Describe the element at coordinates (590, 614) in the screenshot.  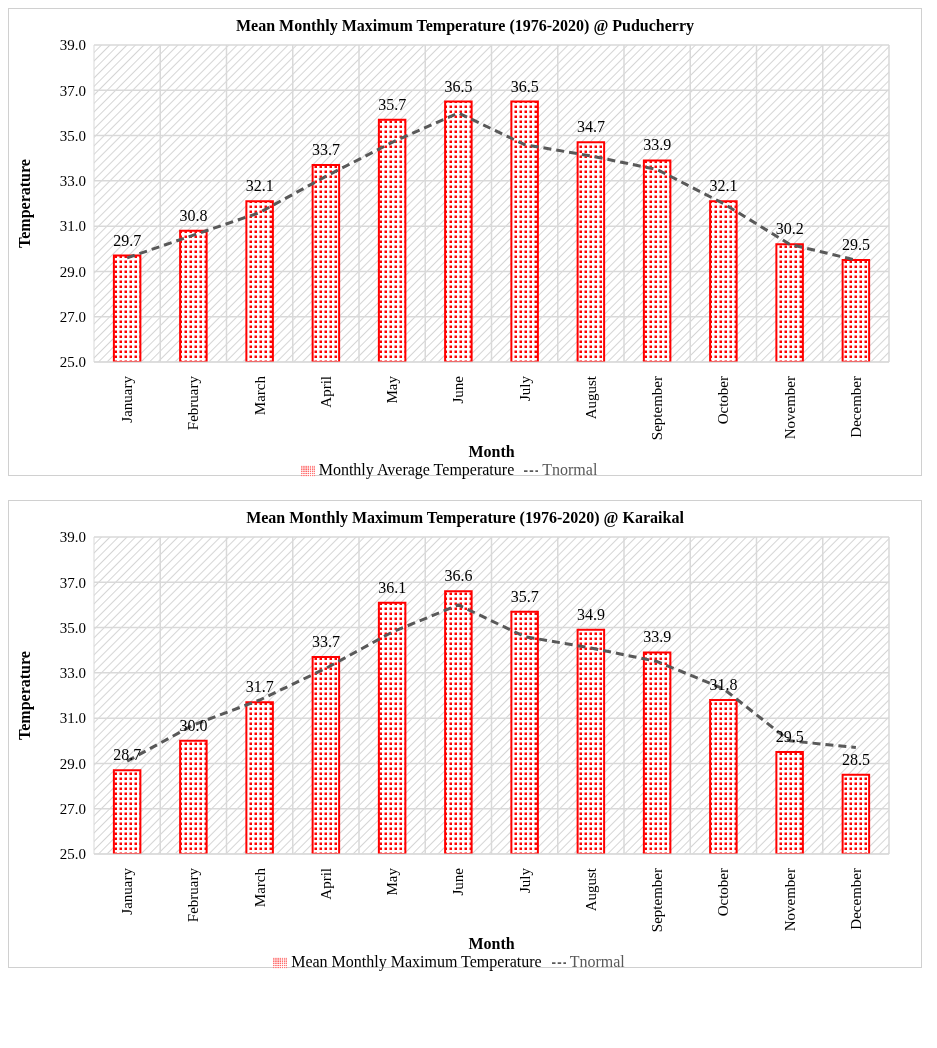
I see `data-label: 34.9` at that location.